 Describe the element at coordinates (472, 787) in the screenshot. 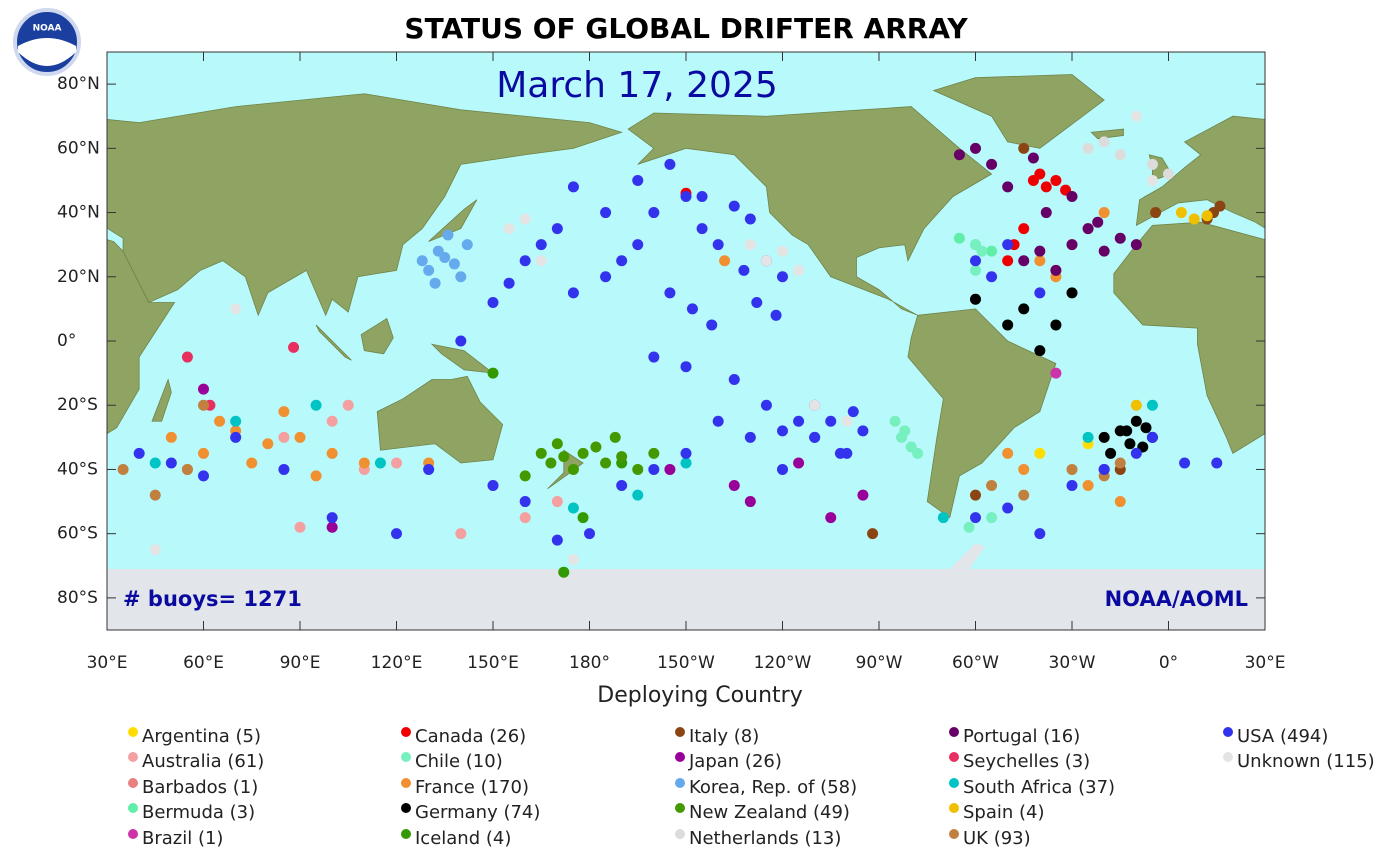

I see `legend-label: France (170)` at that location.